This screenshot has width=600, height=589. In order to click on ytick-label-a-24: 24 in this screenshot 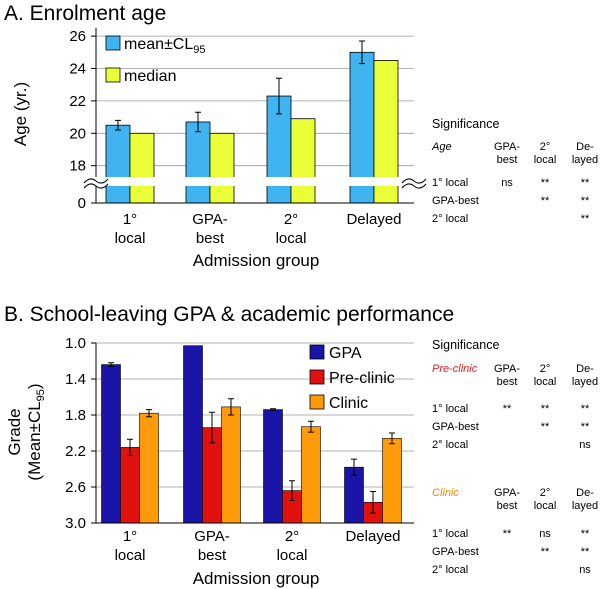, I will do `click(77, 69)`.